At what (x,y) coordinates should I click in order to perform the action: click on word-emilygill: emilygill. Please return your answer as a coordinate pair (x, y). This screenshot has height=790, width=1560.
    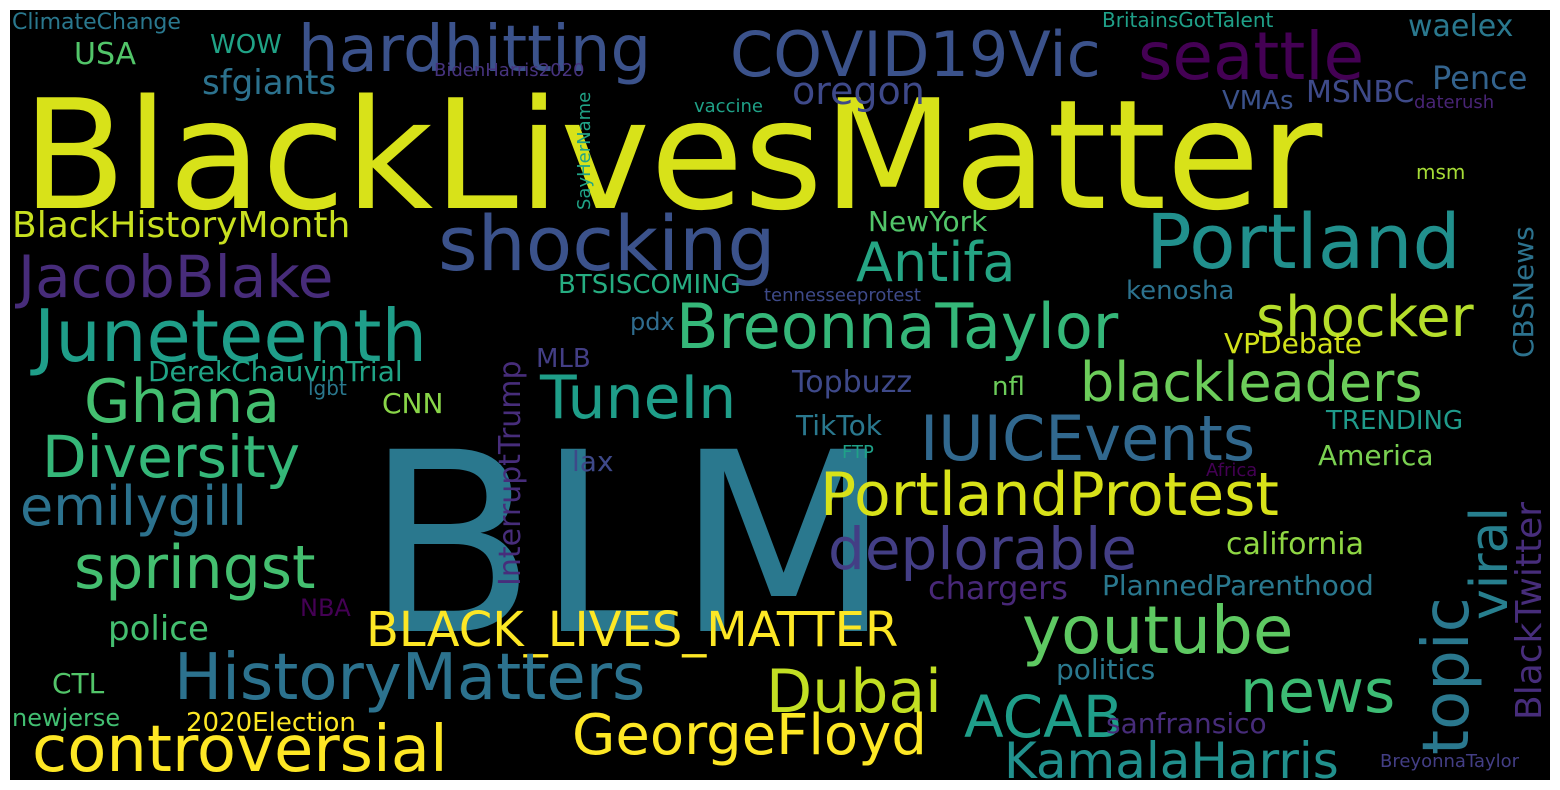
    Looking at the image, I should click on (134, 506).